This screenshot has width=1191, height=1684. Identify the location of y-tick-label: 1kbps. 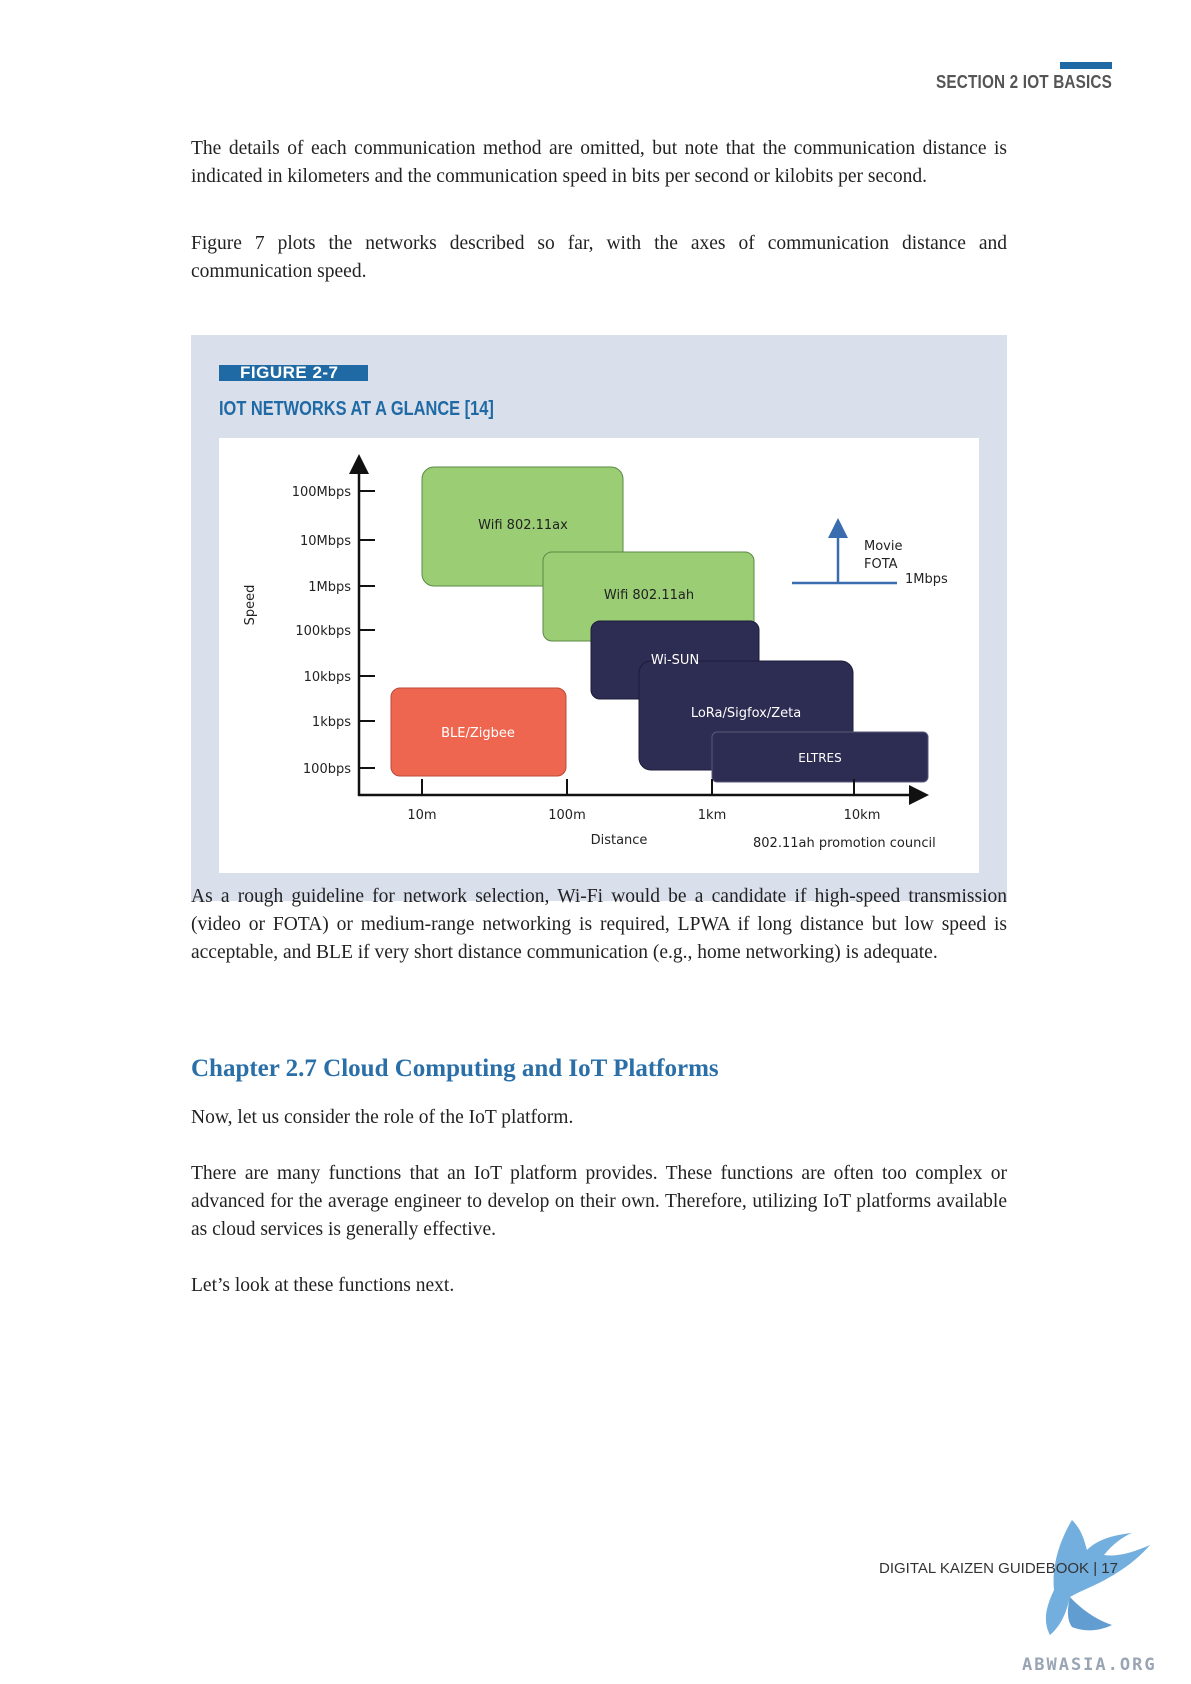
(331, 722).